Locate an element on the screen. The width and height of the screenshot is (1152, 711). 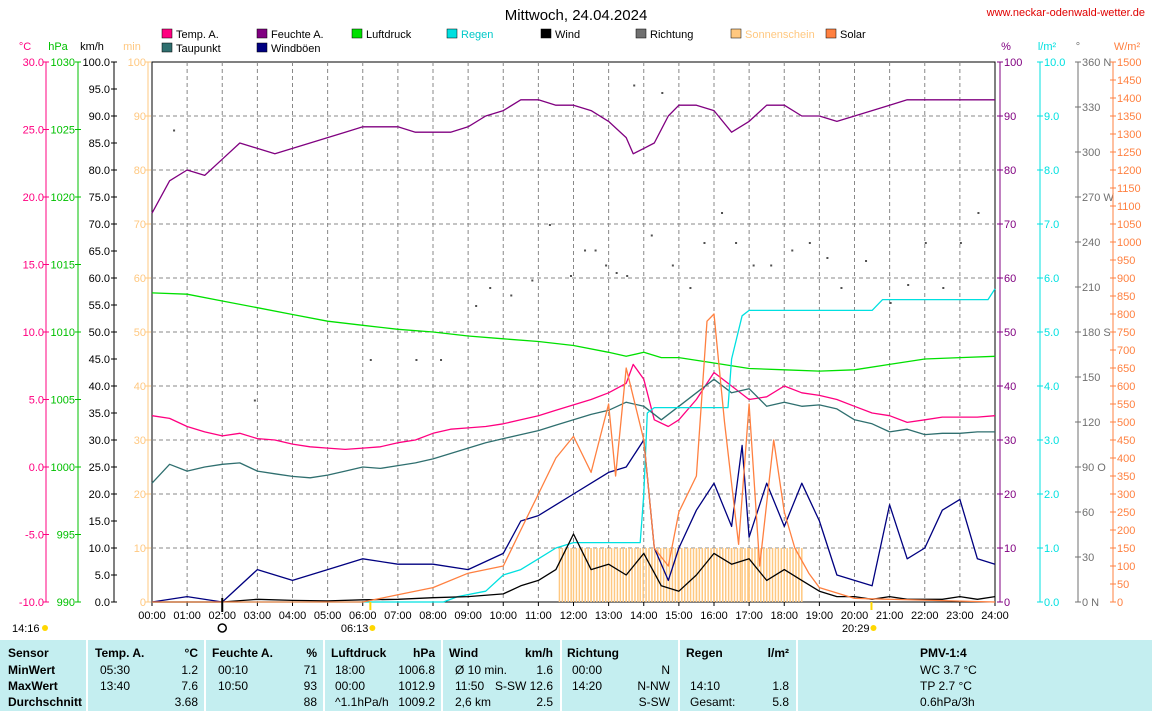
tick-label-wind: 85.0 is located at coordinates (99, 144).